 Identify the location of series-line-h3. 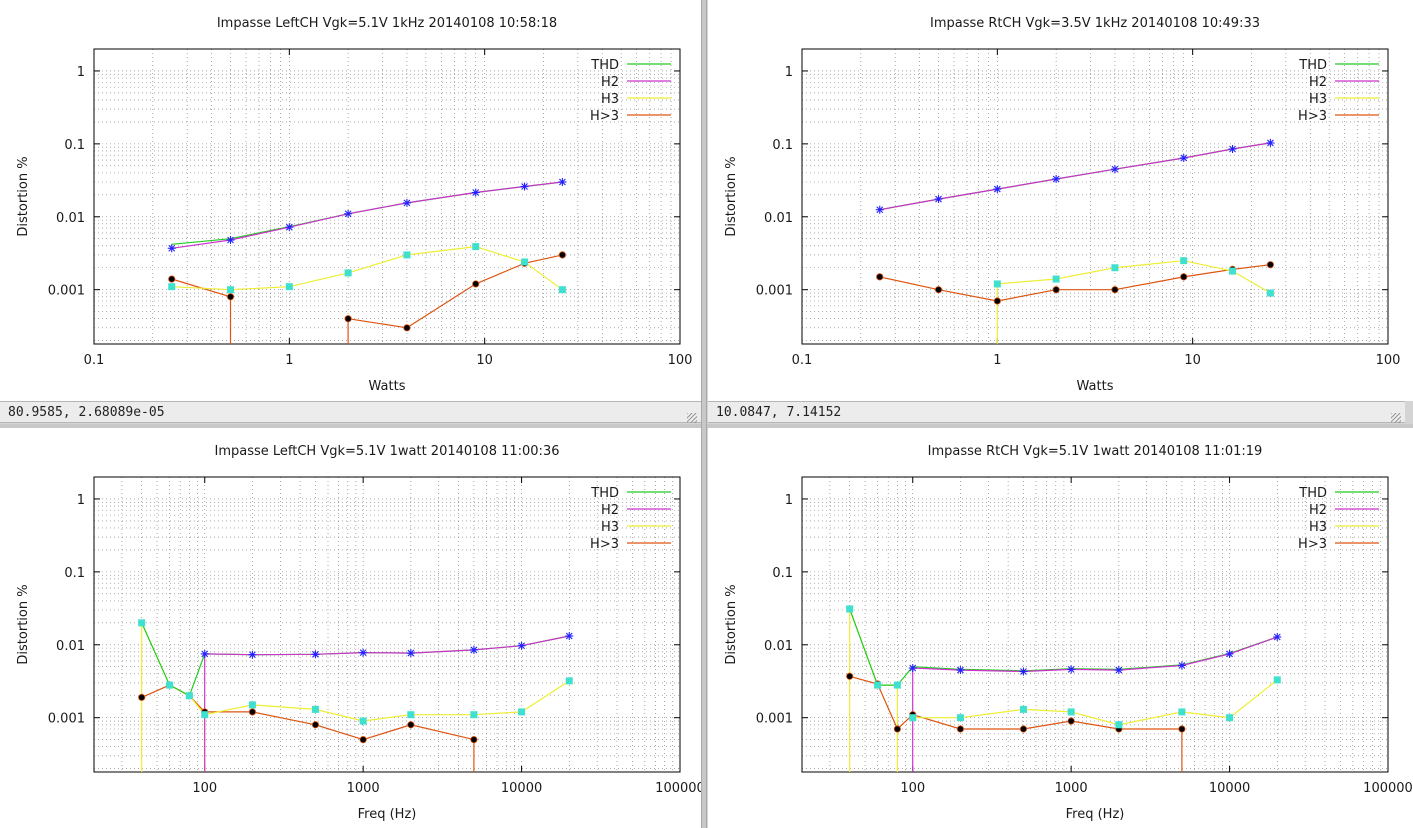
(1063, 690).